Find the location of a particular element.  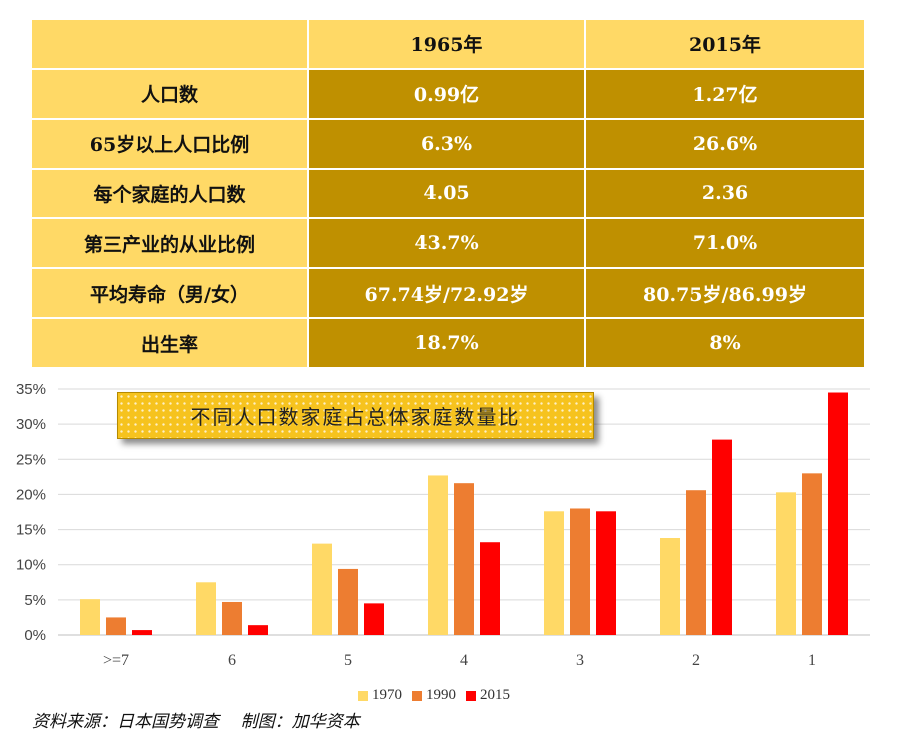

legend-item-1990: 1990 is located at coordinates (434, 695).